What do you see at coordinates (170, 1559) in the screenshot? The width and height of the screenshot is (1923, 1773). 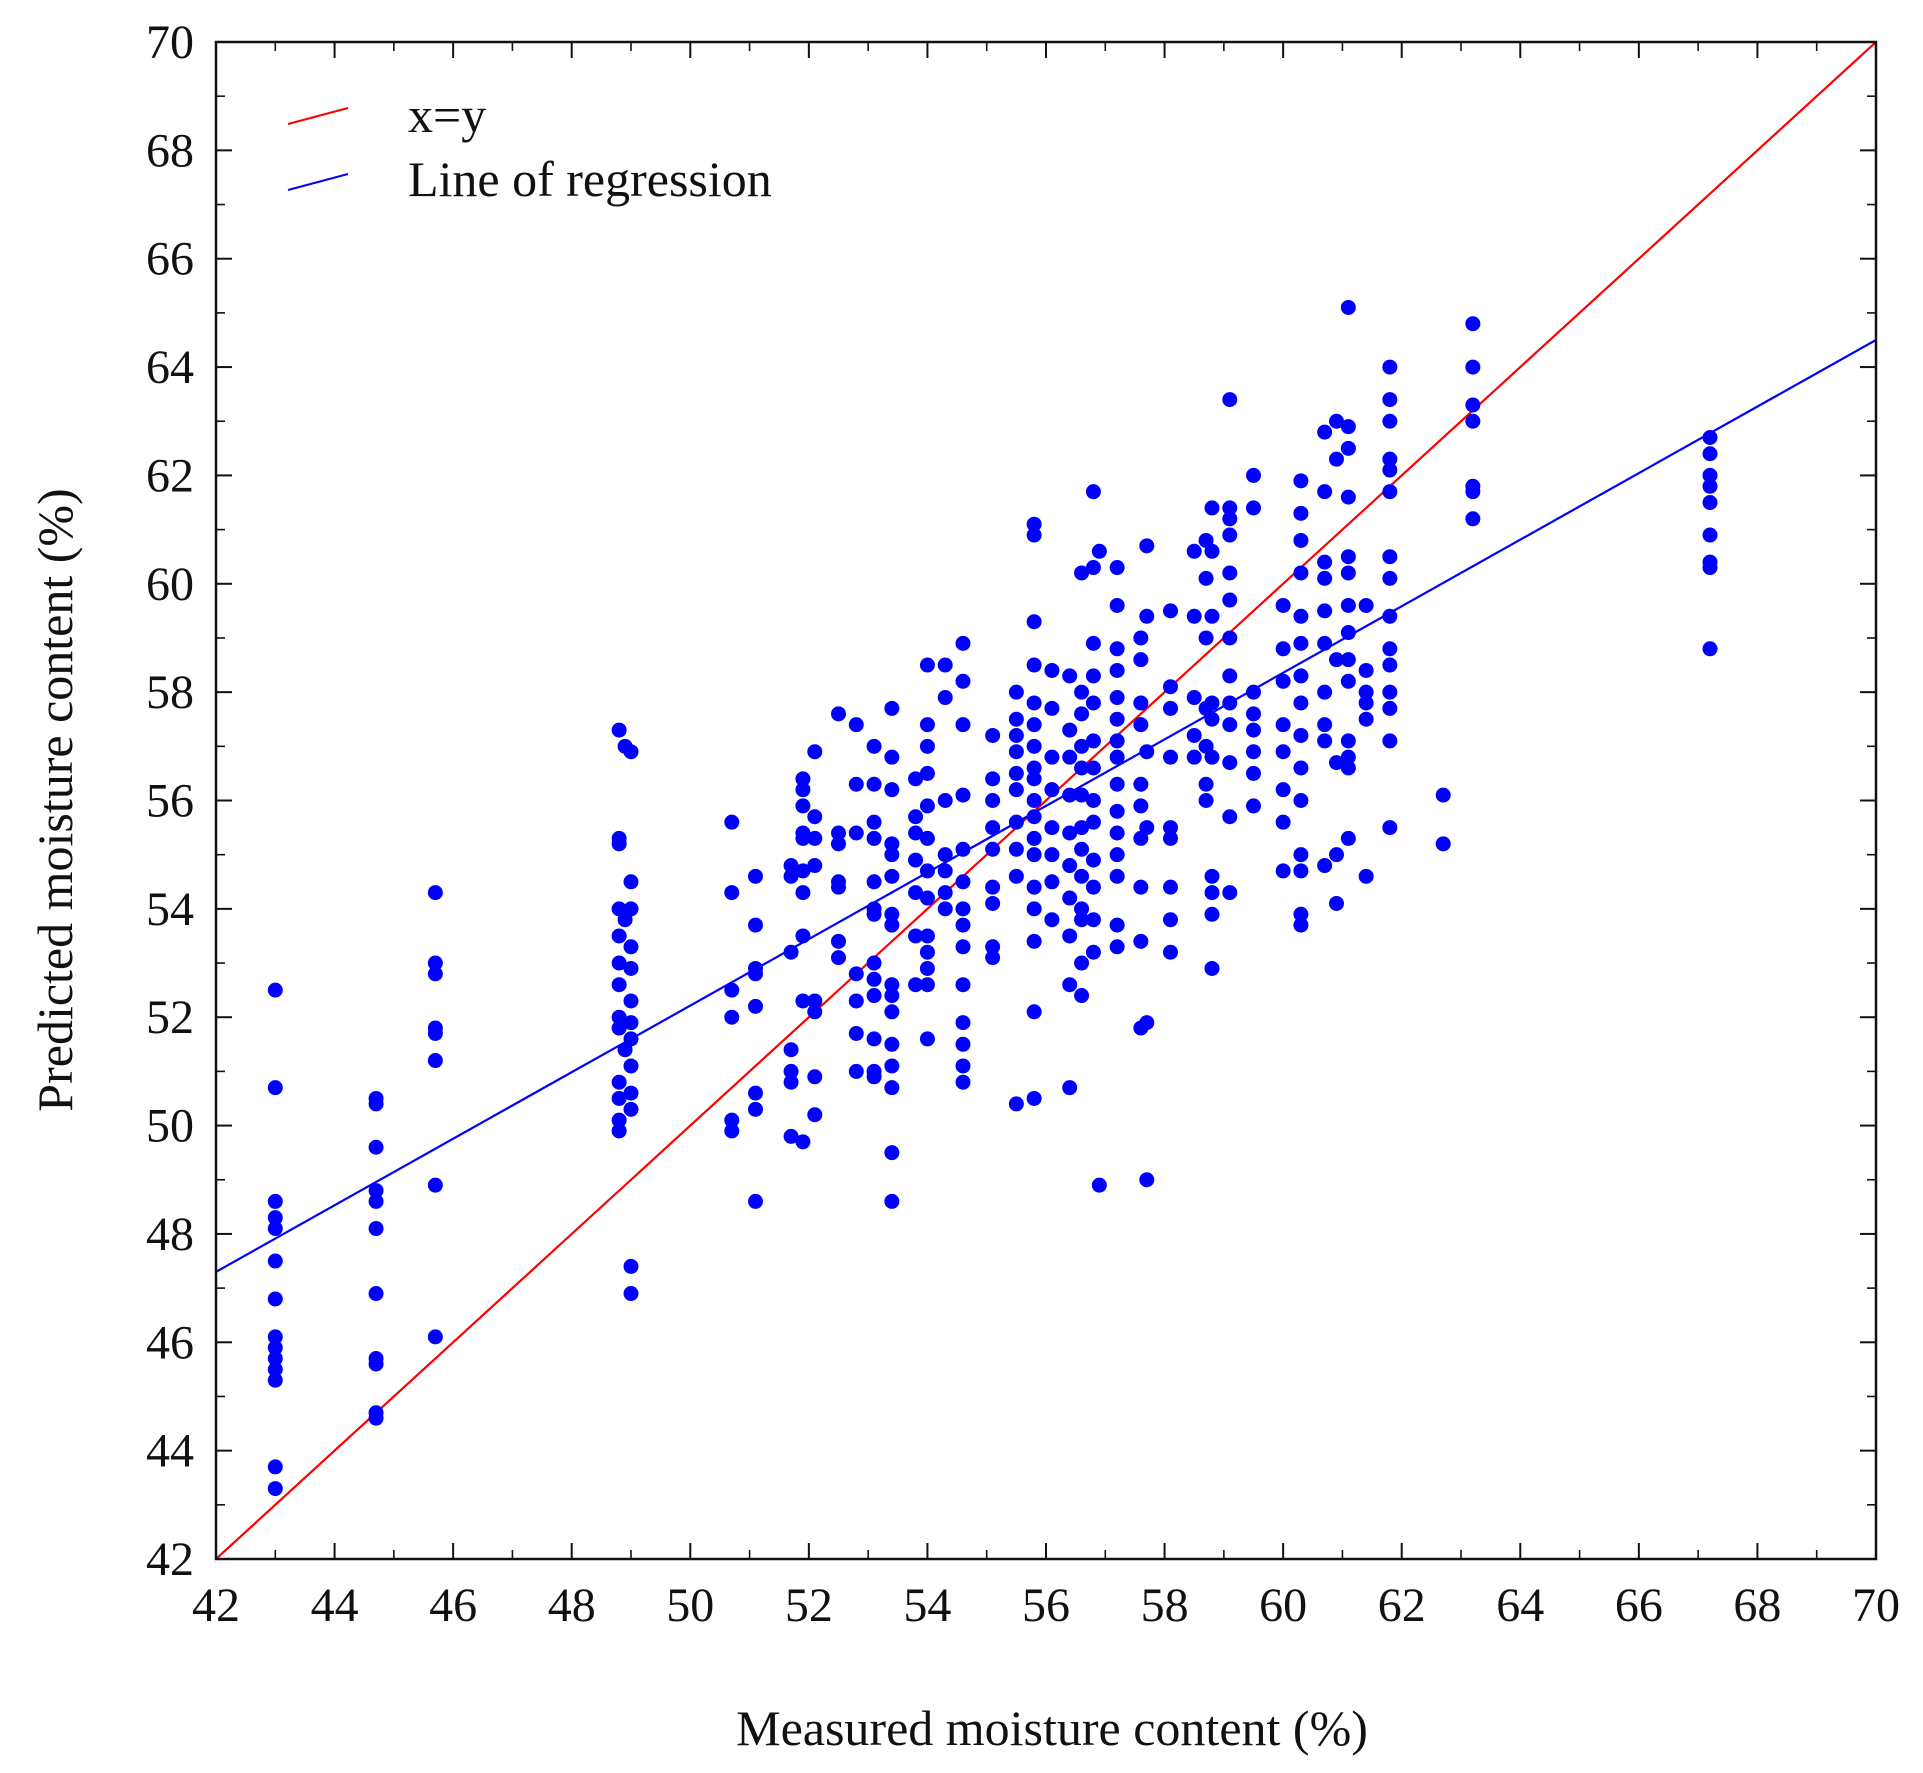 I see `y-tick-label: 42` at bounding box center [170, 1559].